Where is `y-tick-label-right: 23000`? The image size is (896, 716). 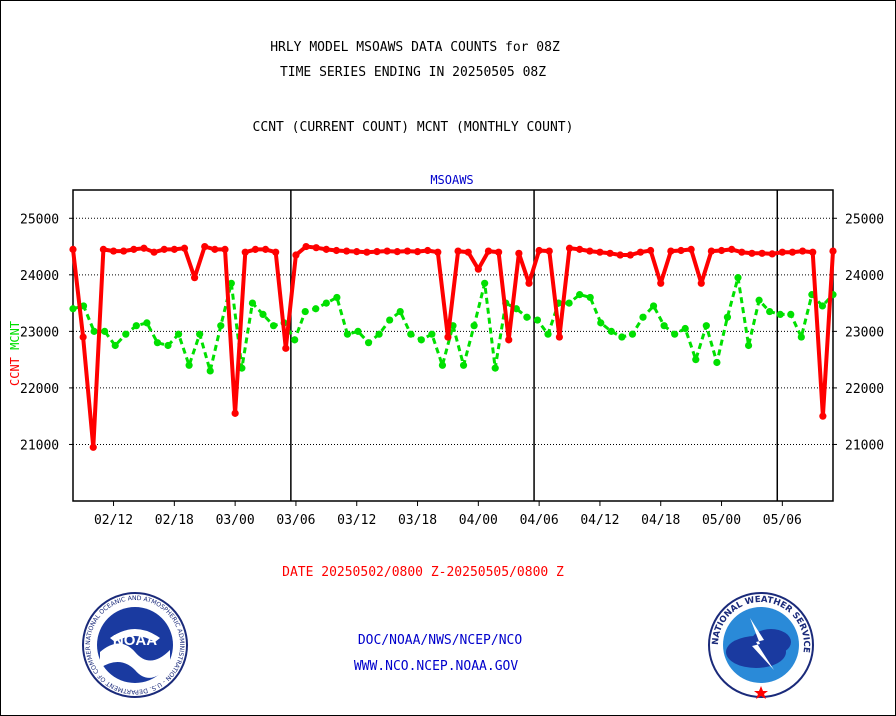 y-tick-label-right: 23000 is located at coordinates (864, 332).